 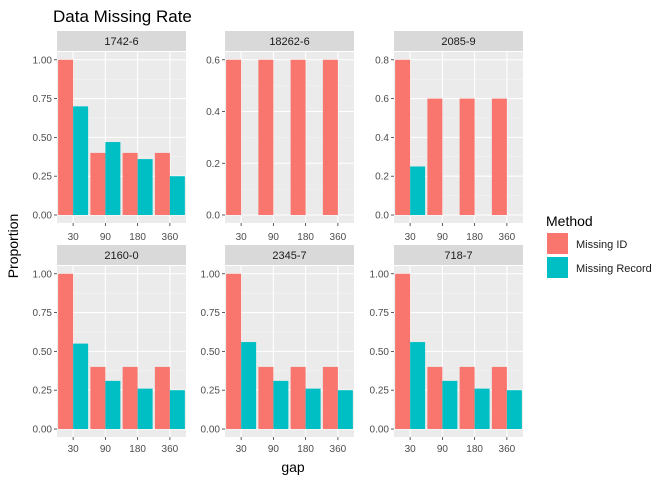 What do you see at coordinates (121, 42) in the screenshot?
I see `facet-strip-label: 1742-6` at bounding box center [121, 42].